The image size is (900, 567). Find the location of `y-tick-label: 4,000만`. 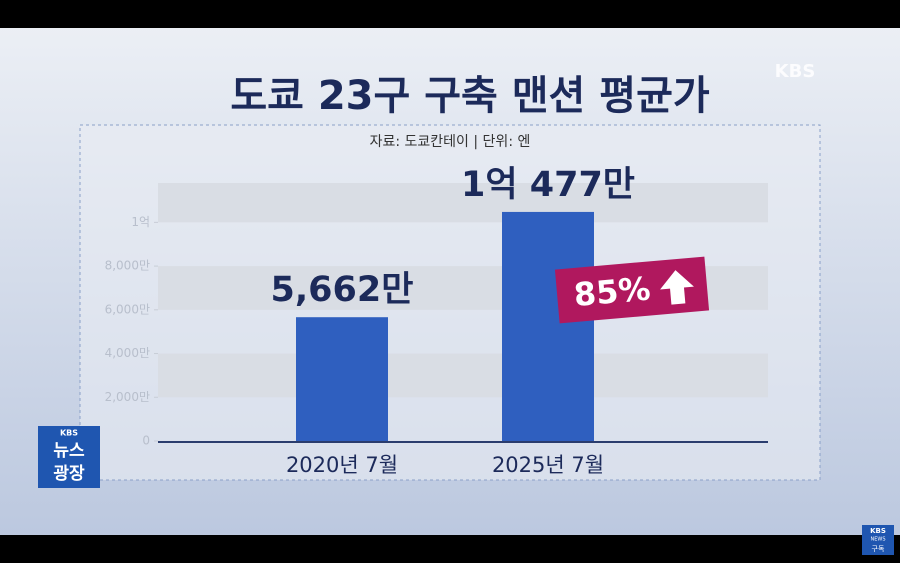

y-tick-label: 4,000만 is located at coordinates (127, 353).